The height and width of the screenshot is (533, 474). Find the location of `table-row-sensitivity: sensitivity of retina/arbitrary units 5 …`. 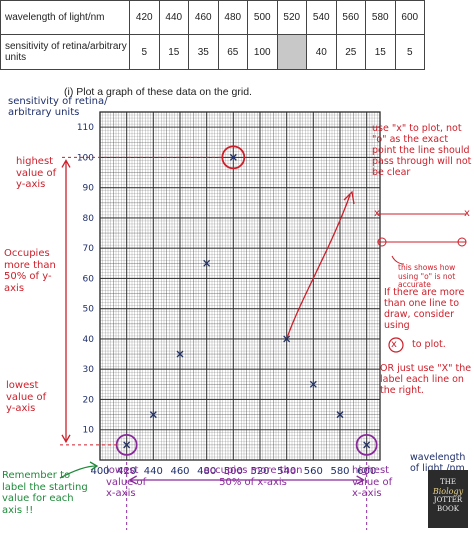

table-row-sensitivity: sensitivity of retina/arbitrary units 5 … is located at coordinates (212, 52).